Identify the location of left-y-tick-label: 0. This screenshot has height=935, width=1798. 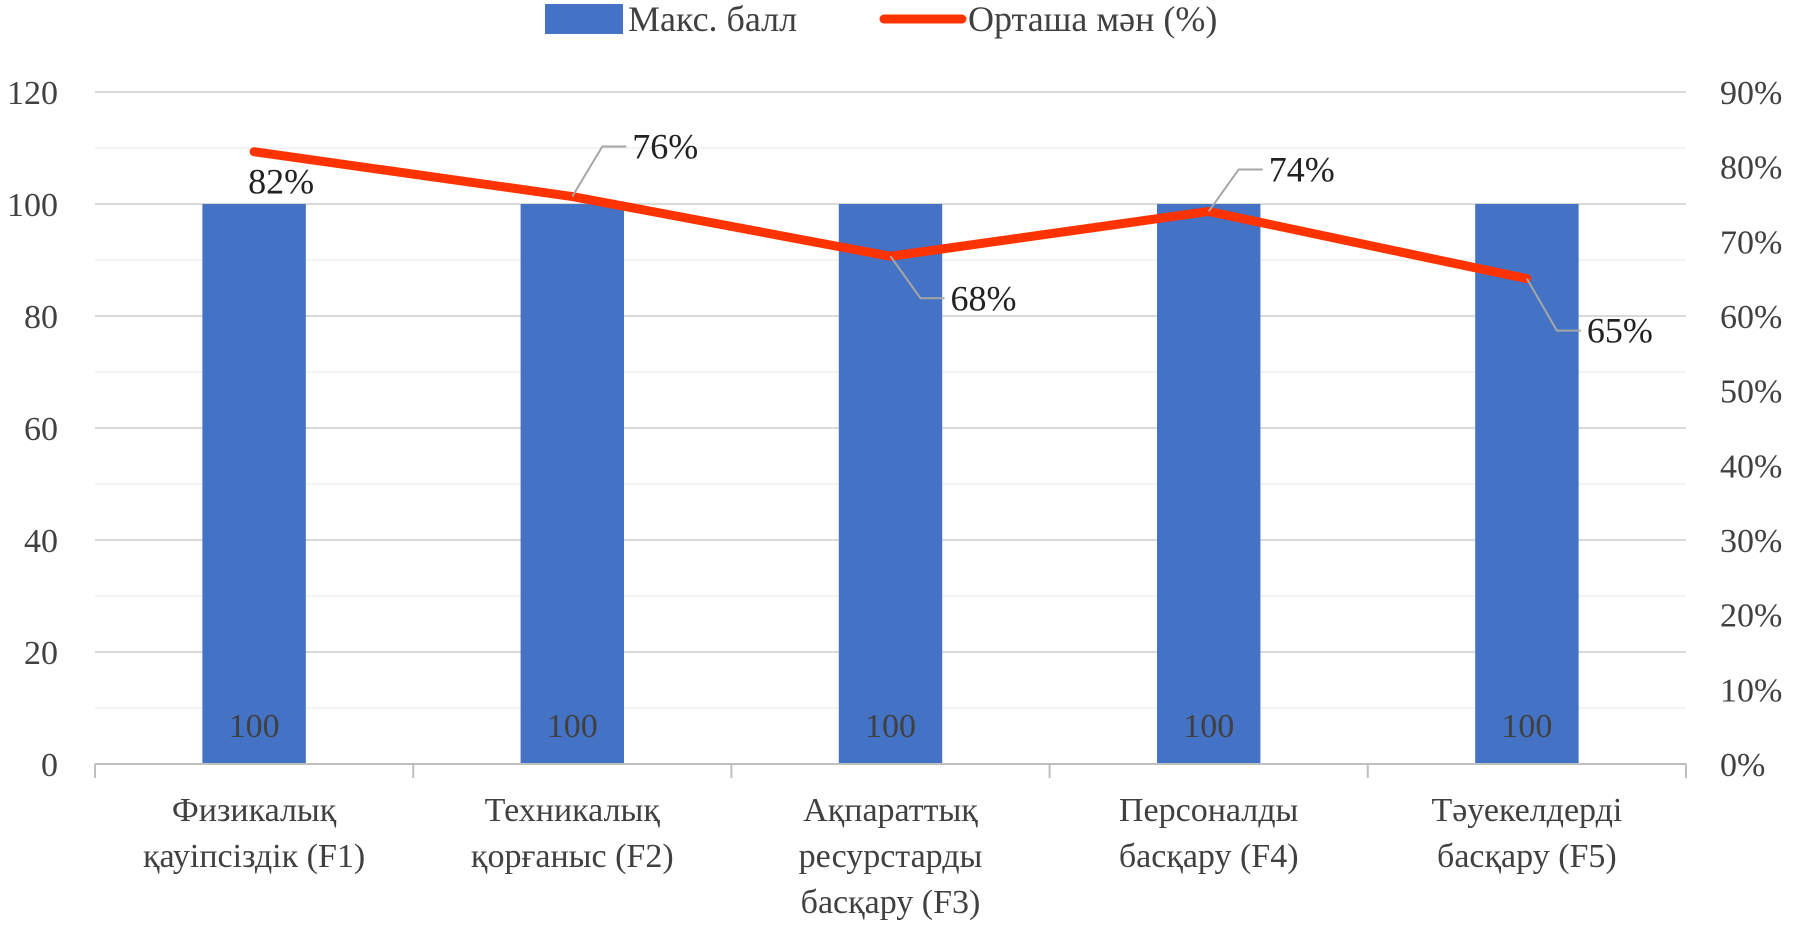
(49, 765).